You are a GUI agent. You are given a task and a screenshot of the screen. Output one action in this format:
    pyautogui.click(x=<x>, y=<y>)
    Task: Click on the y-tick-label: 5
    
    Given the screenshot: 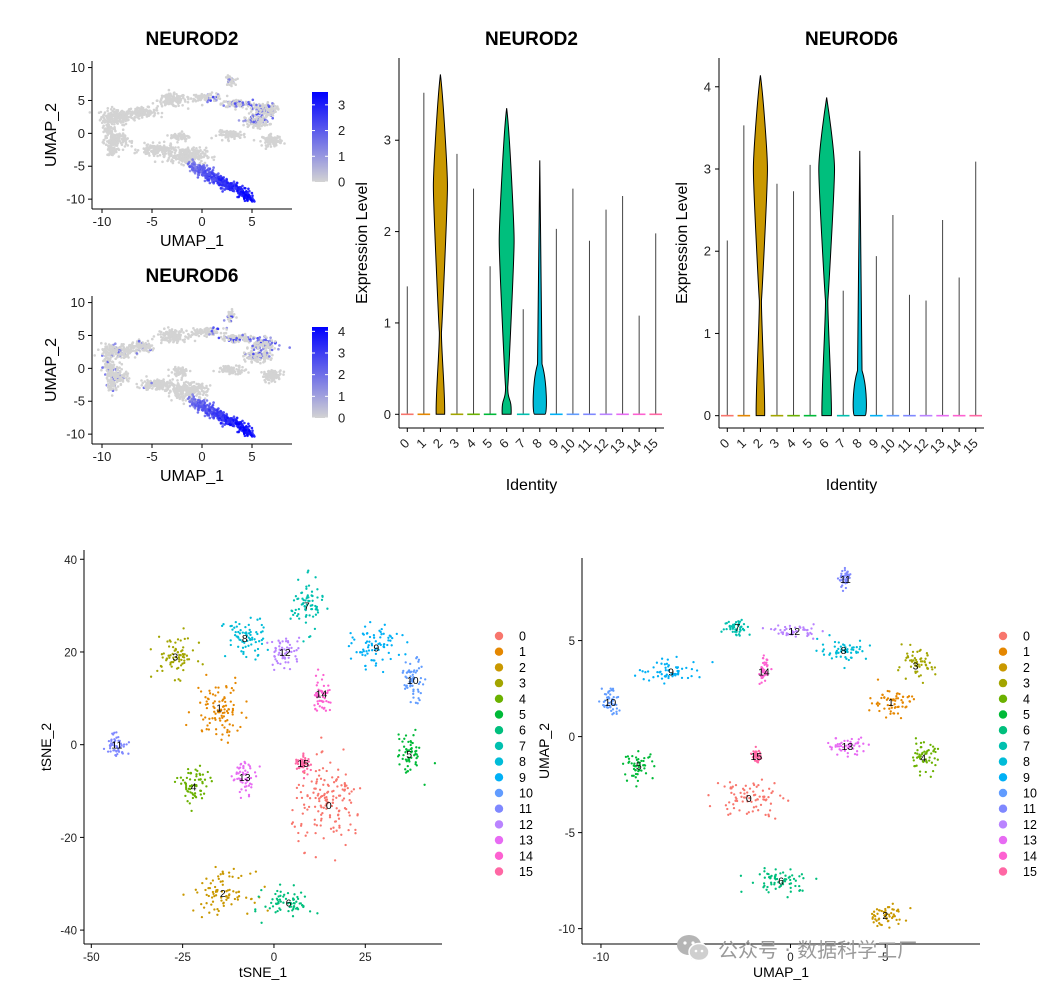 What is the action you would take?
    pyautogui.click(x=81, y=335)
    